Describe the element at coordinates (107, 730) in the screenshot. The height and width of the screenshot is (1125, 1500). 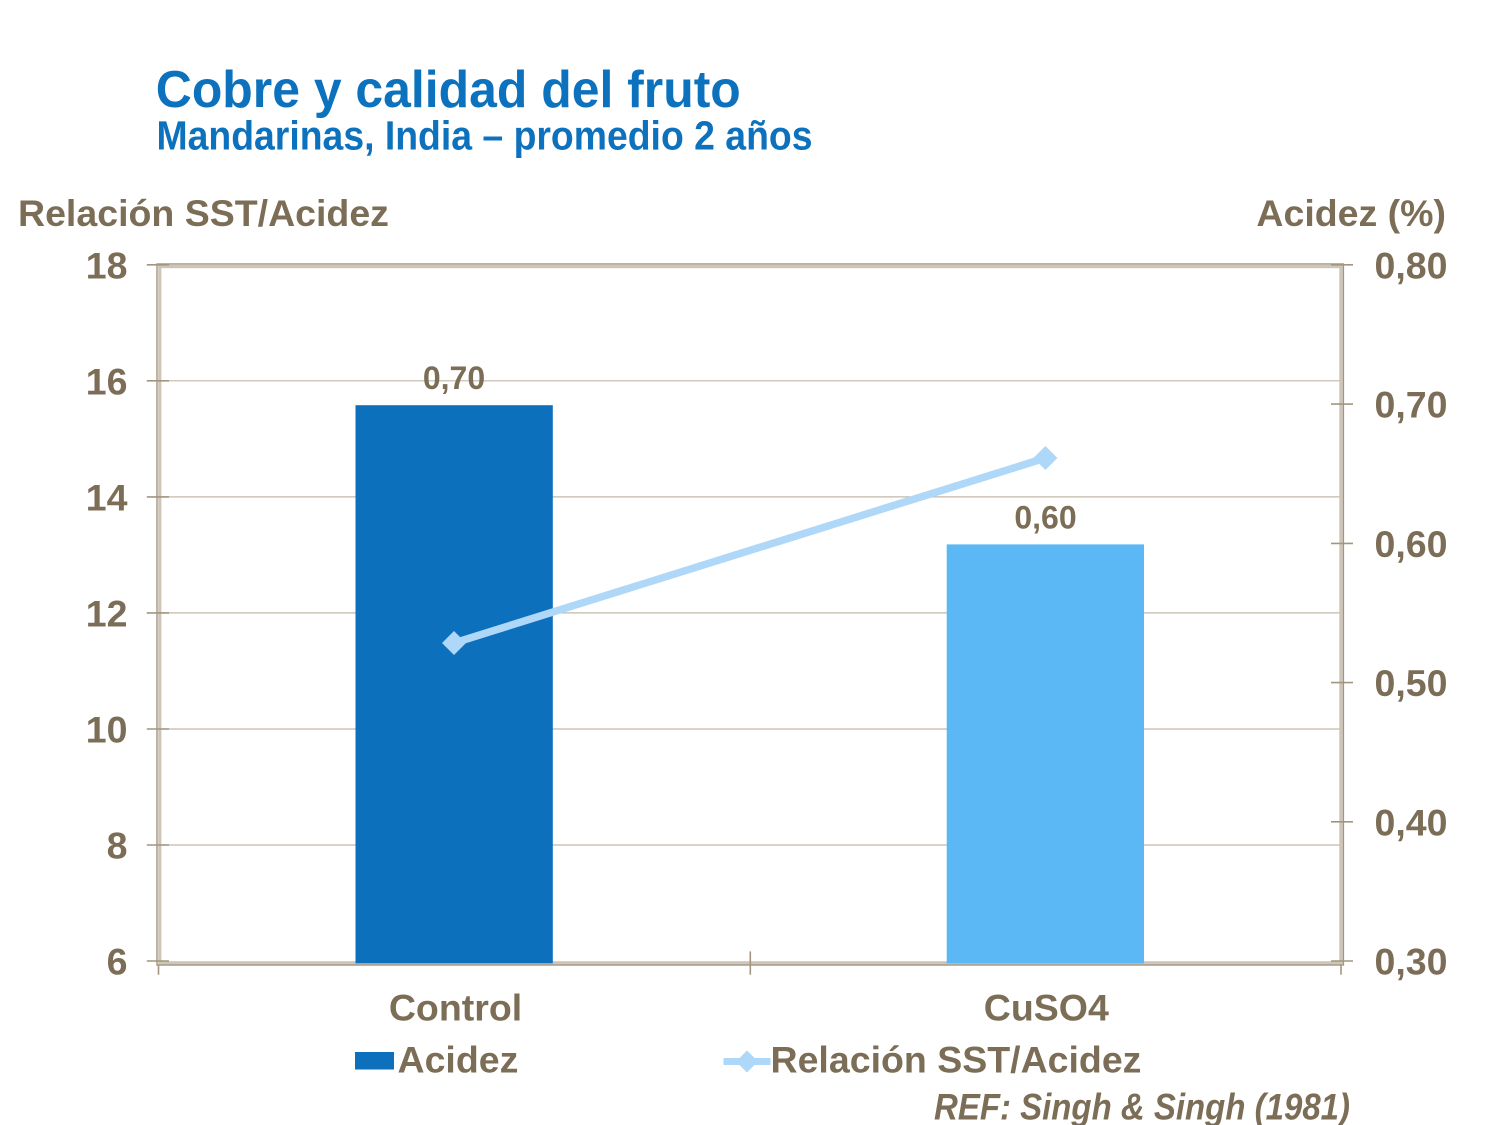
I see `svg-text: 10` at that location.